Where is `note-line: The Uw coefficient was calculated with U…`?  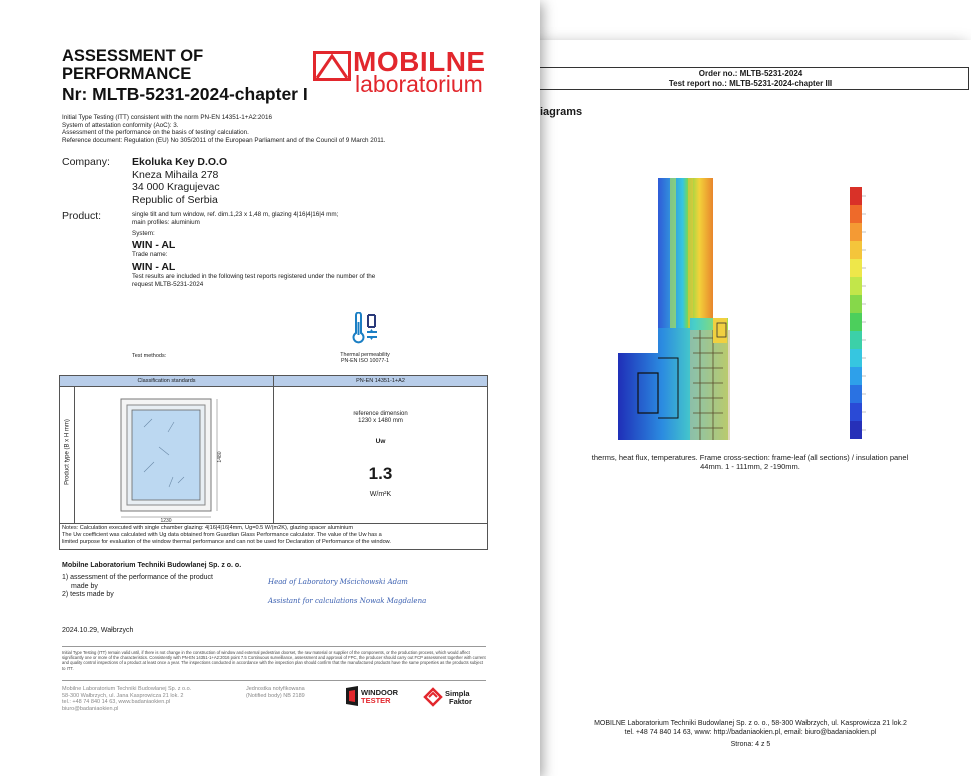 note-line: The Uw coefficient was calculated with U… is located at coordinates (222, 535).